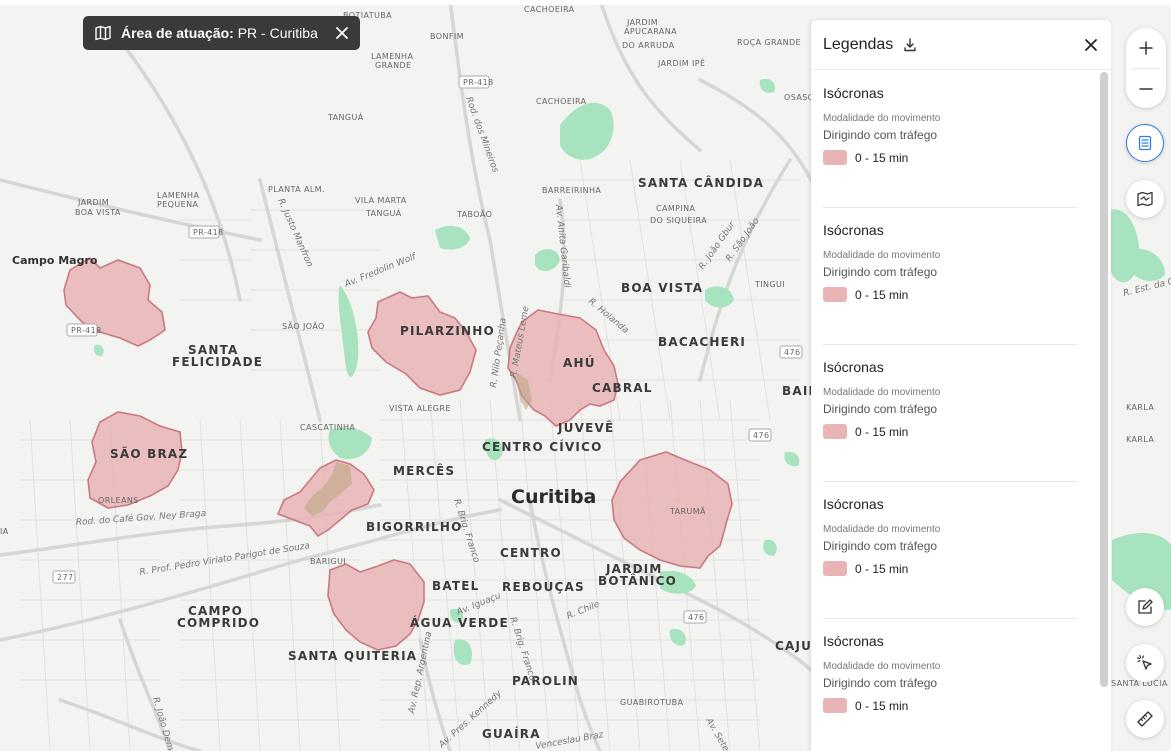 Image resolution: width=1171 pixels, height=751 pixels. Describe the element at coordinates (424, 470) in the screenshot. I see `svg-text: MERCÊS` at that location.